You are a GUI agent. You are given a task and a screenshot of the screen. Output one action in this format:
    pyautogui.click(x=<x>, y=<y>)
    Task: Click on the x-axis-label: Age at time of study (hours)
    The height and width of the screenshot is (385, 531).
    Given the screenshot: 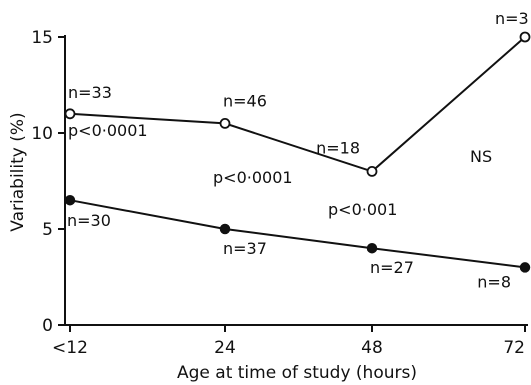 What is the action you would take?
    pyautogui.click(x=297, y=373)
    